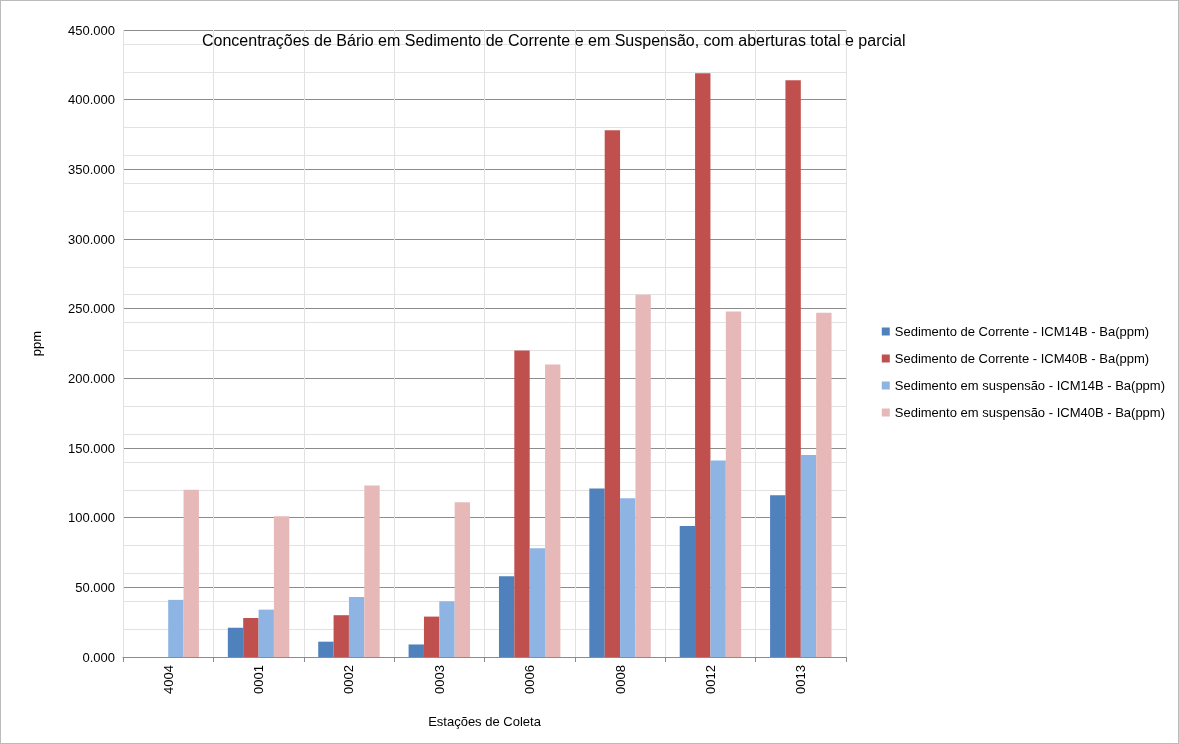  What do you see at coordinates (91, 309) in the screenshot?
I see `y-tick-label: 250.000` at bounding box center [91, 309].